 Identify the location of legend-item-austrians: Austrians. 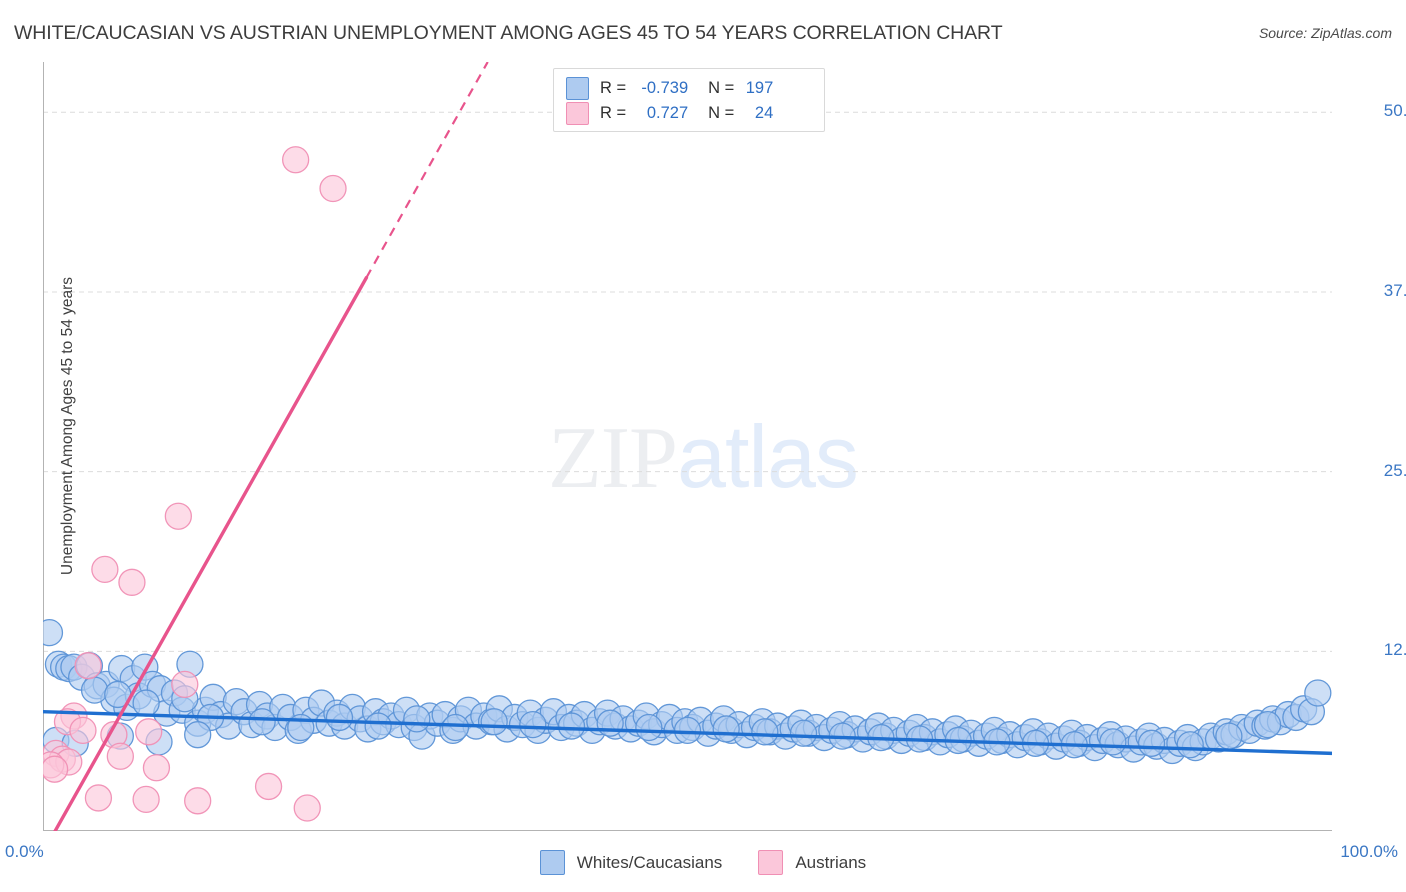
(812, 862).